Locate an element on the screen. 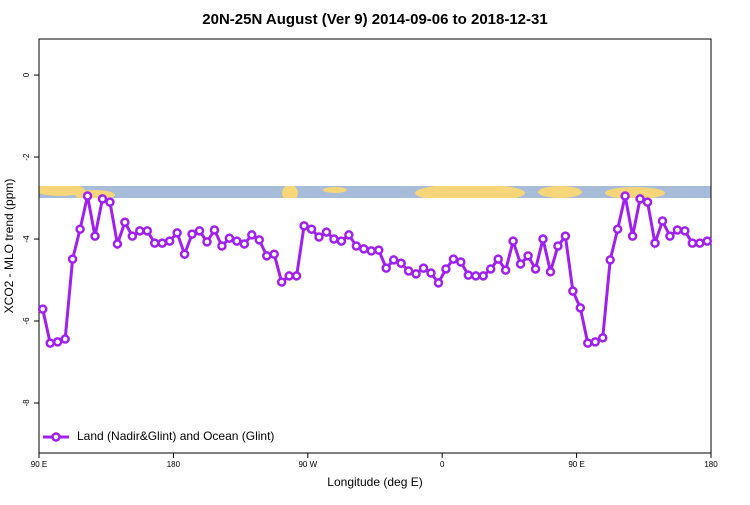  x-axis-label: Longitude (deg E) is located at coordinates (374, 482).